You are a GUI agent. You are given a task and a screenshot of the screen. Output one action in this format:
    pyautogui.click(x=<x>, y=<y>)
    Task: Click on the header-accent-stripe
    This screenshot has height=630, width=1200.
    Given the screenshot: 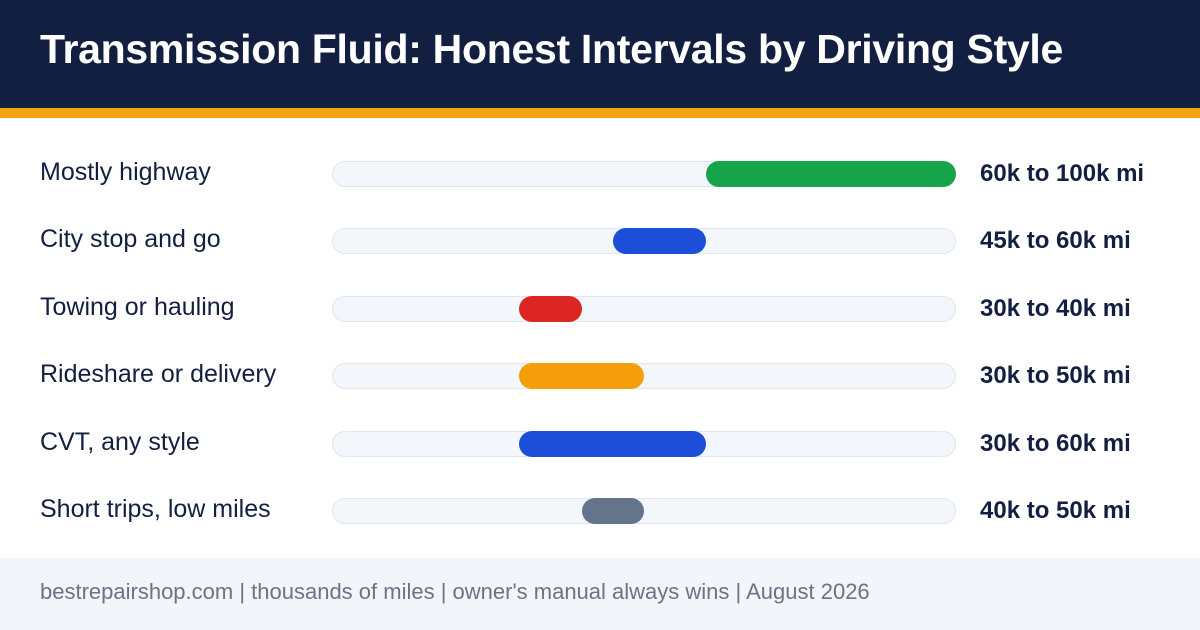 What is the action you would take?
    pyautogui.click(x=600, y=113)
    